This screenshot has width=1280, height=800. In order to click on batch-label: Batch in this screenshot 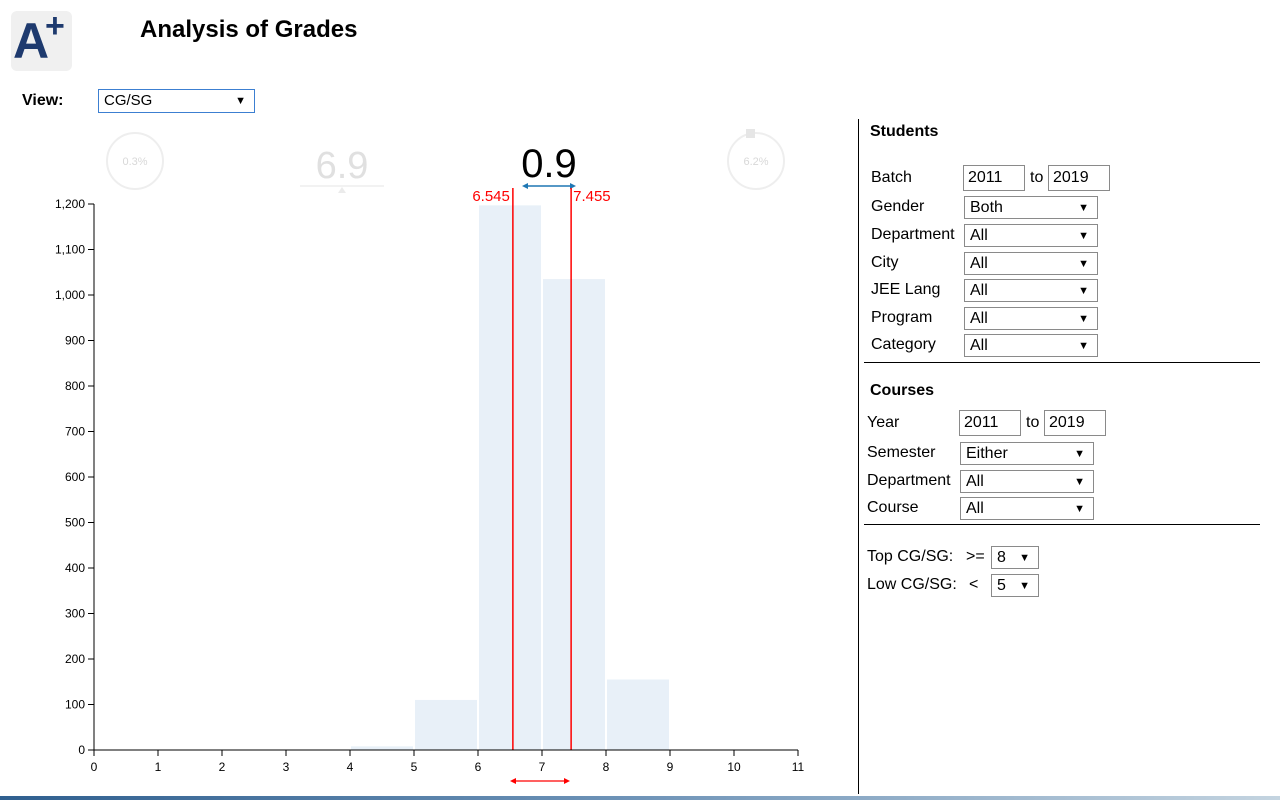, I will do `click(891, 177)`.